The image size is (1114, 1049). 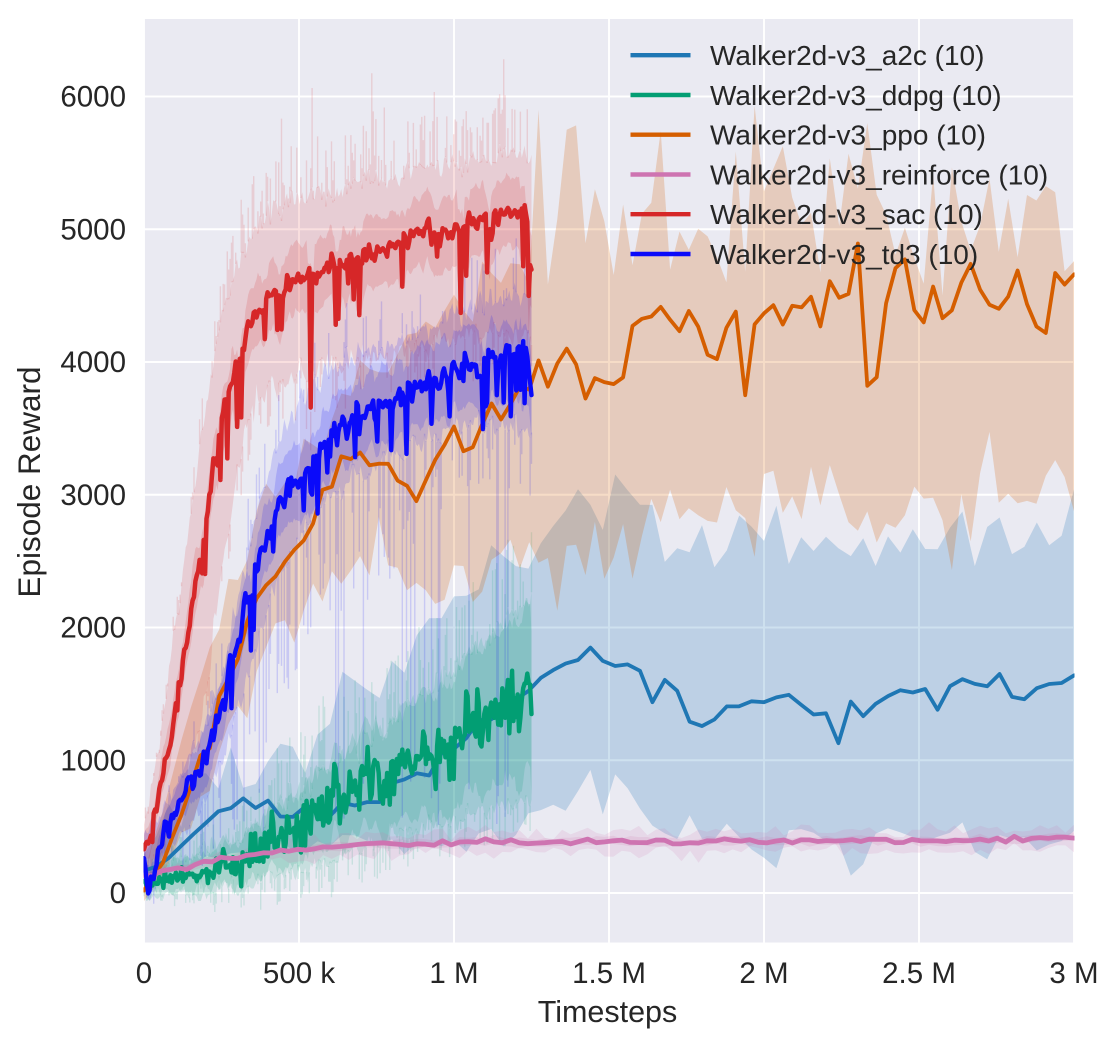 I want to click on svg-text: 2000, so click(x=93, y=628).